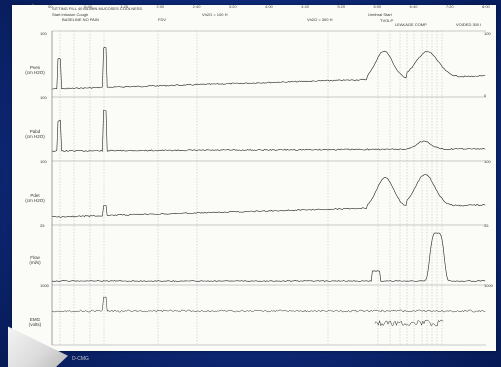 This screenshot has width=501, height=367. I want to click on emg-max-right: 1000, so click(488, 285).